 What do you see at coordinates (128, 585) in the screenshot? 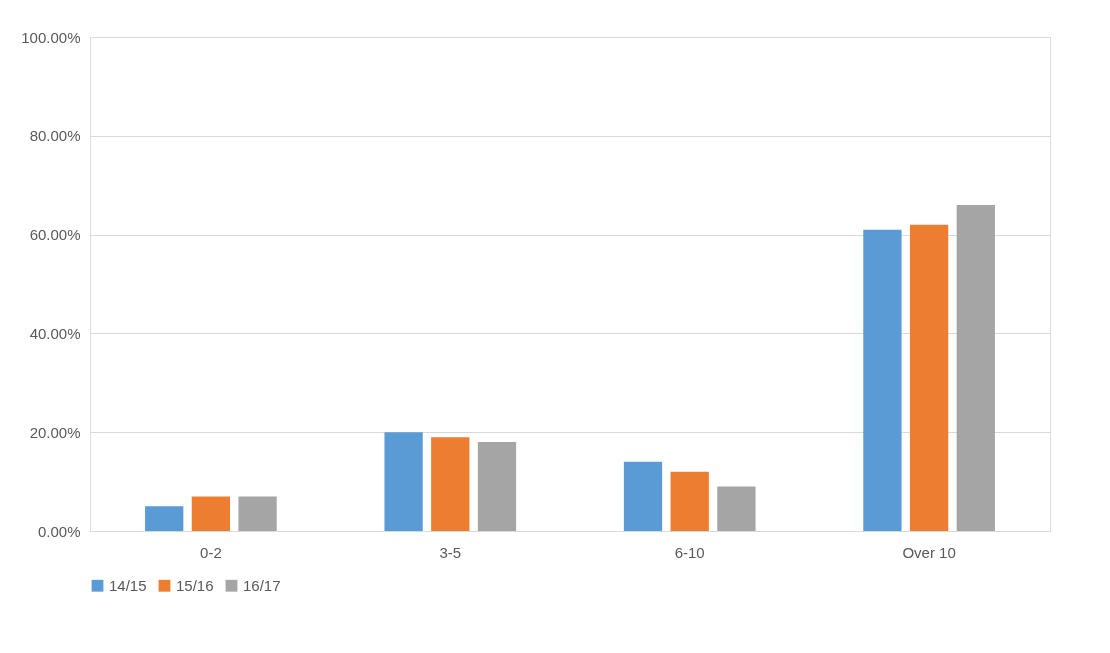
I see `legend-label: 14/15` at bounding box center [128, 585].